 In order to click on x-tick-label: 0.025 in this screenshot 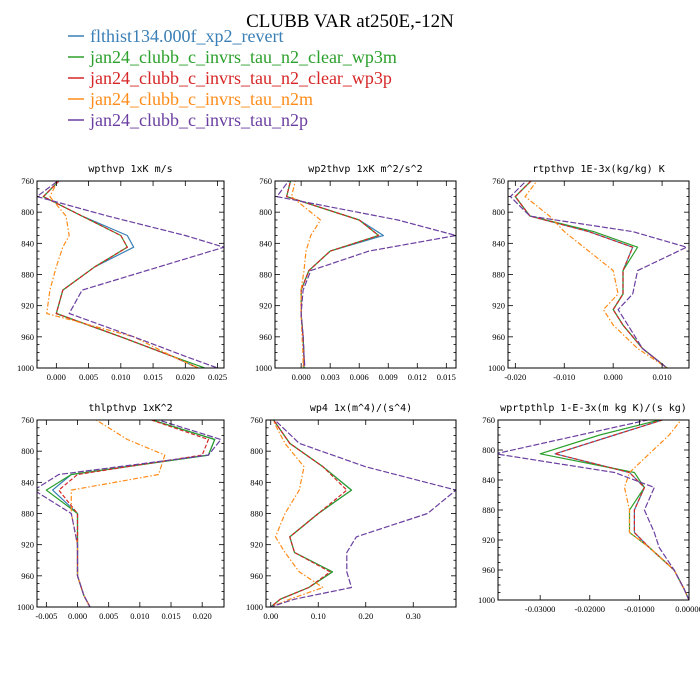, I will do `click(217, 377)`.